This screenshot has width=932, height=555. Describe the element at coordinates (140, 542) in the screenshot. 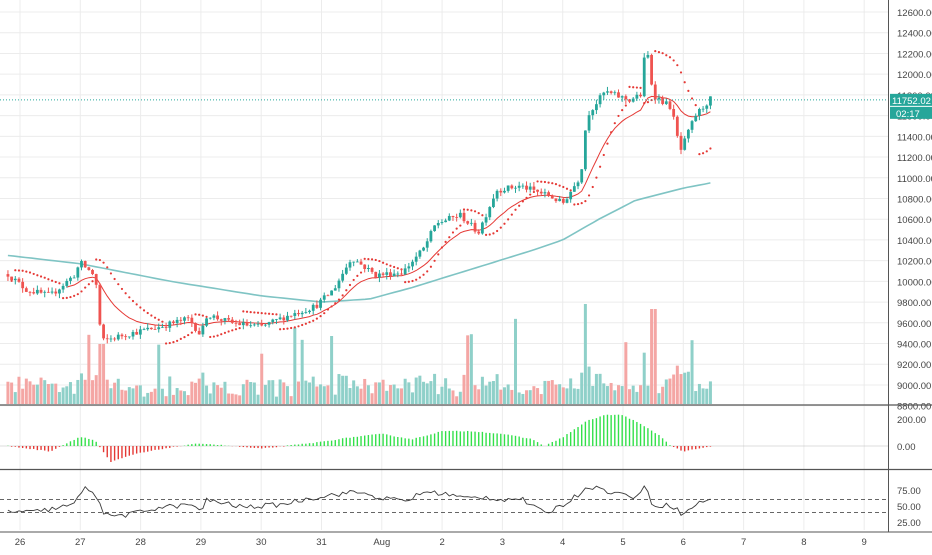

I see `time-tick-label: 28` at that location.